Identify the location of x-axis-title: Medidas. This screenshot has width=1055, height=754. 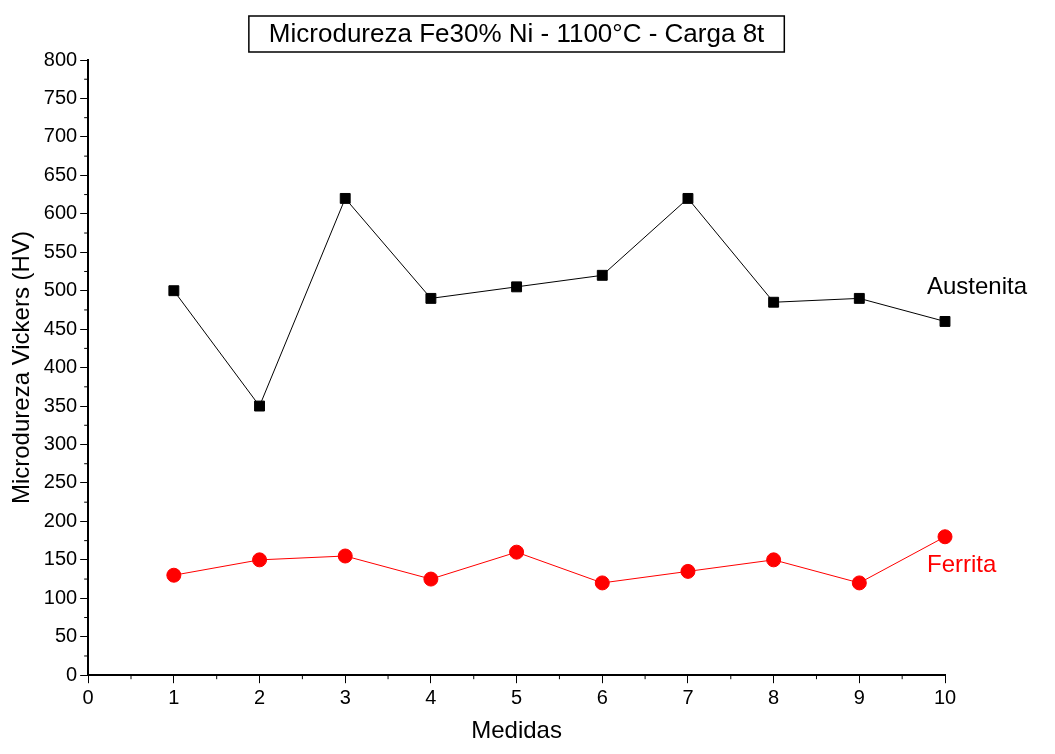
(516, 730).